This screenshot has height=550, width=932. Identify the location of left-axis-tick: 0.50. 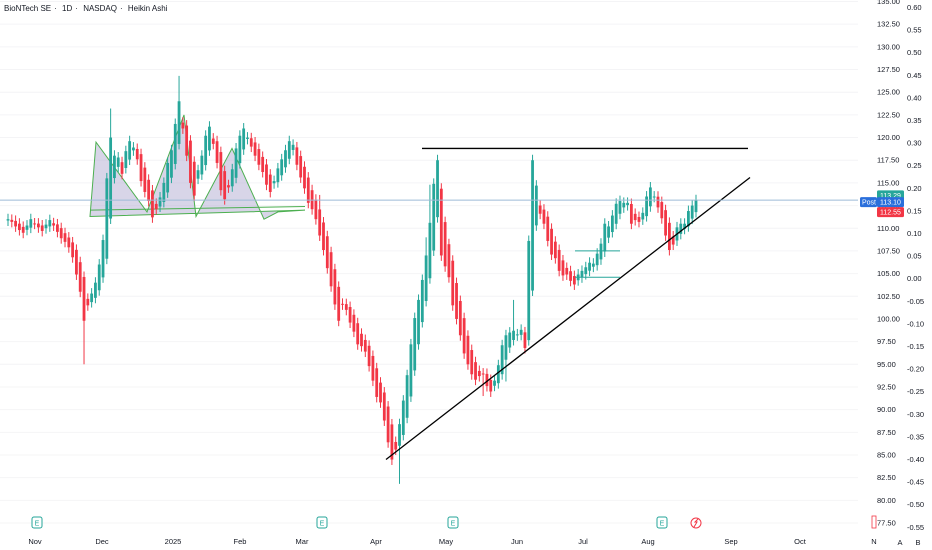
(914, 52).